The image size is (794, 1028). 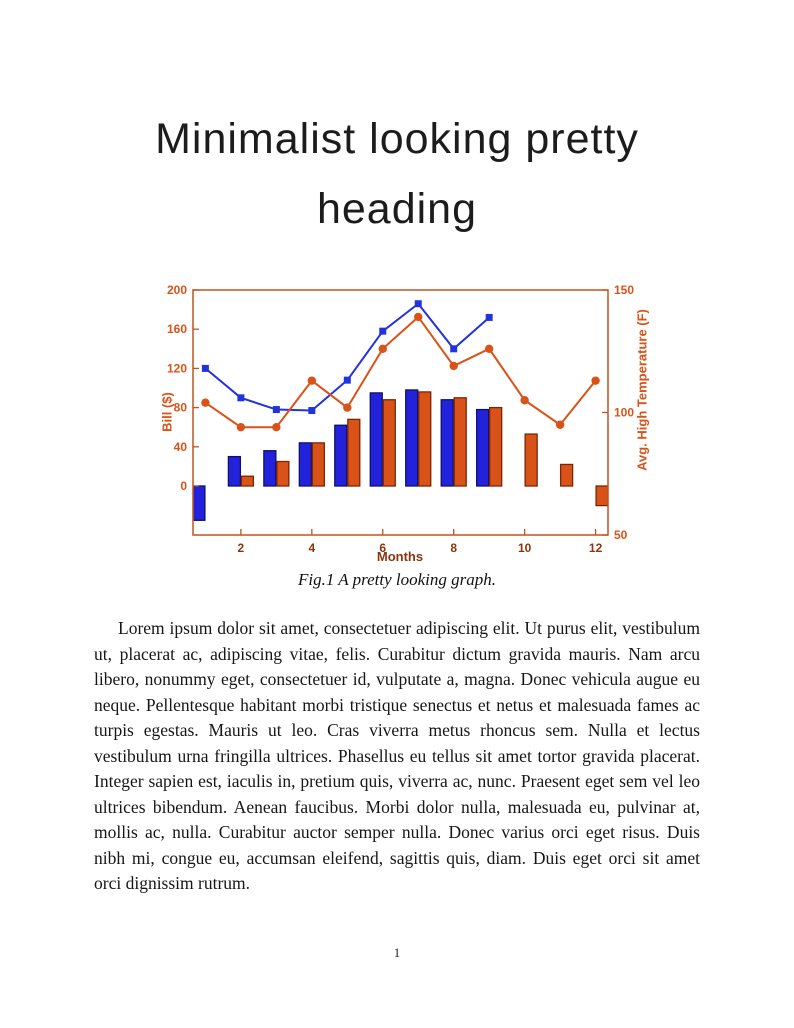 I want to click on x-axis-label: Months, so click(x=400, y=556).